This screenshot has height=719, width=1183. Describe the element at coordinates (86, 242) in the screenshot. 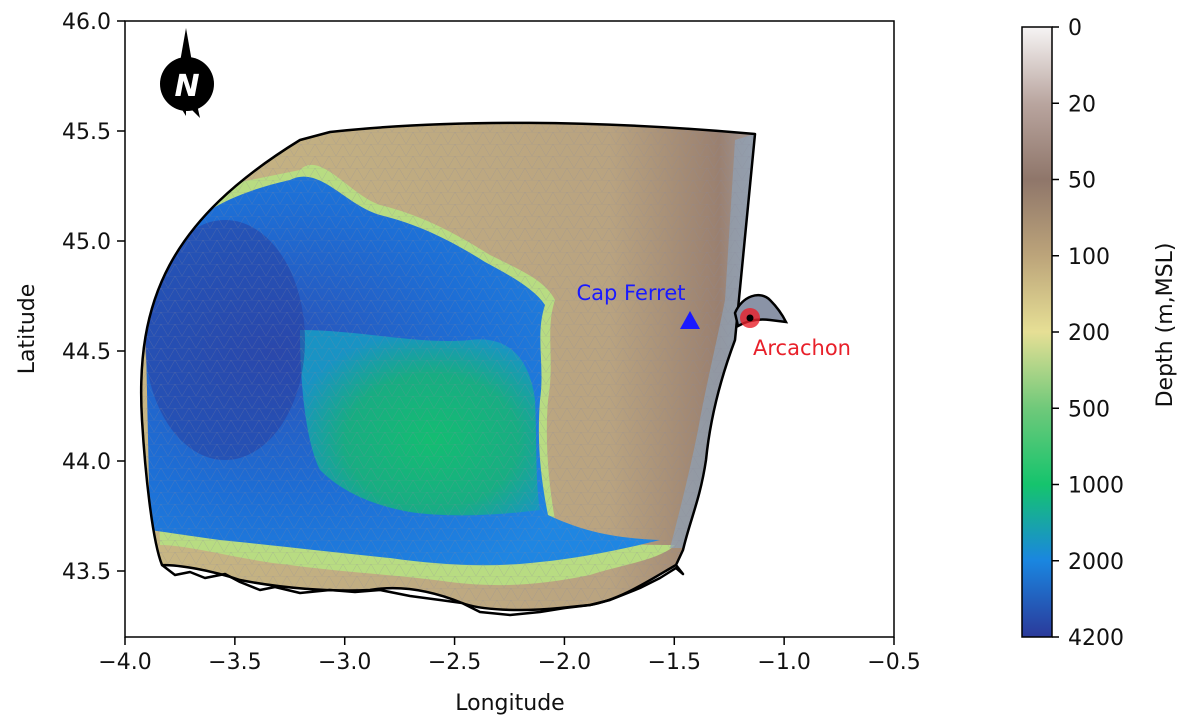

I see `y-tick-label: 45.0` at that location.